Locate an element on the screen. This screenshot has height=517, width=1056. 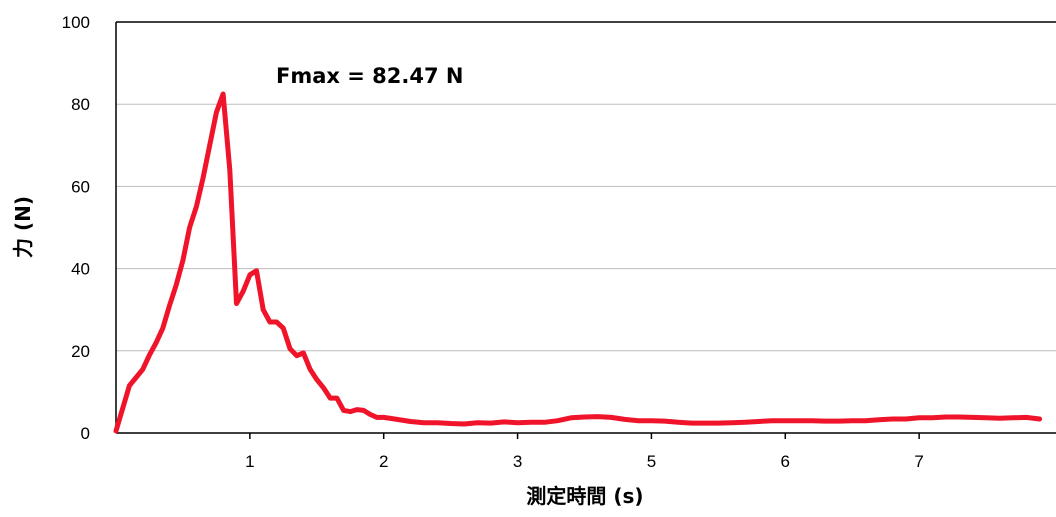
x-tick-label: 1 is located at coordinates (249, 461).